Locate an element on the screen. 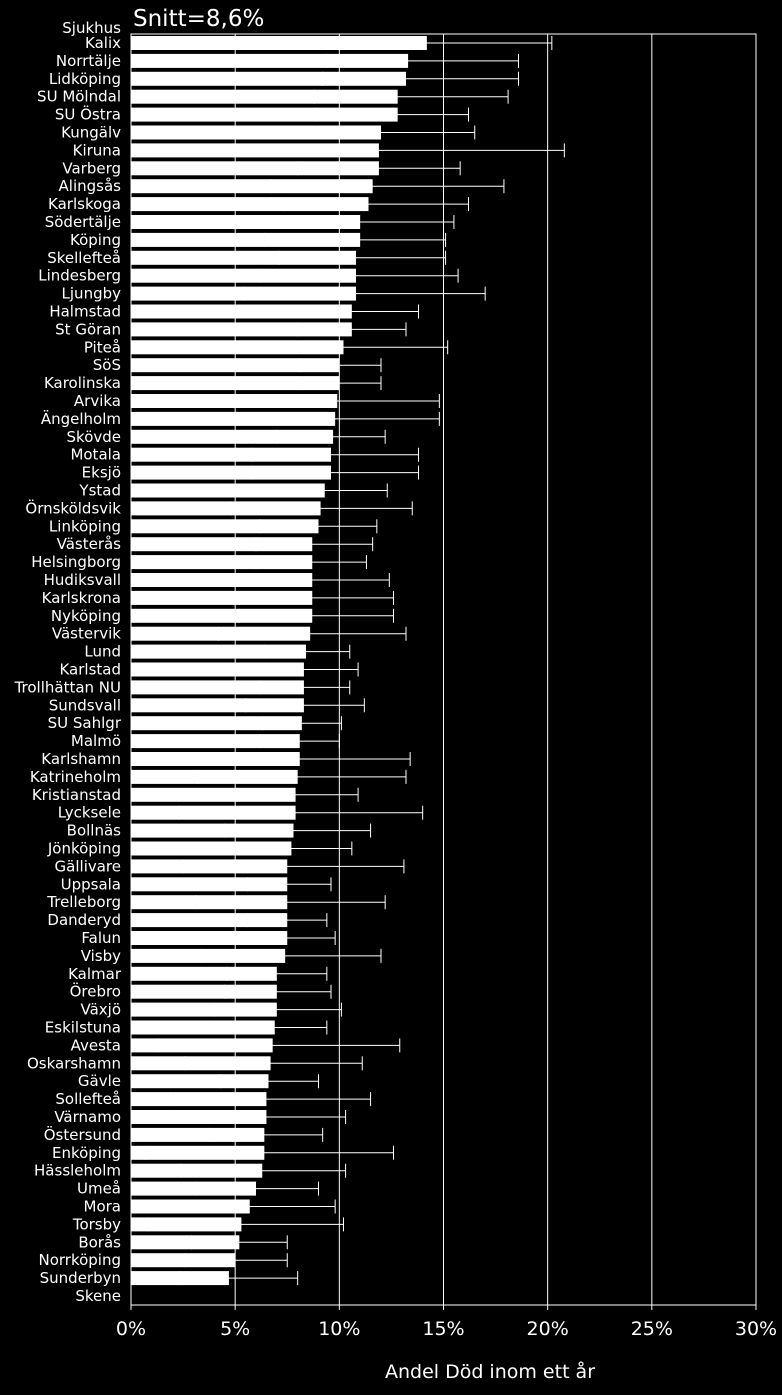 The height and width of the screenshot is (1395, 782). category-label: Södertälje is located at coordinates (83, 222).